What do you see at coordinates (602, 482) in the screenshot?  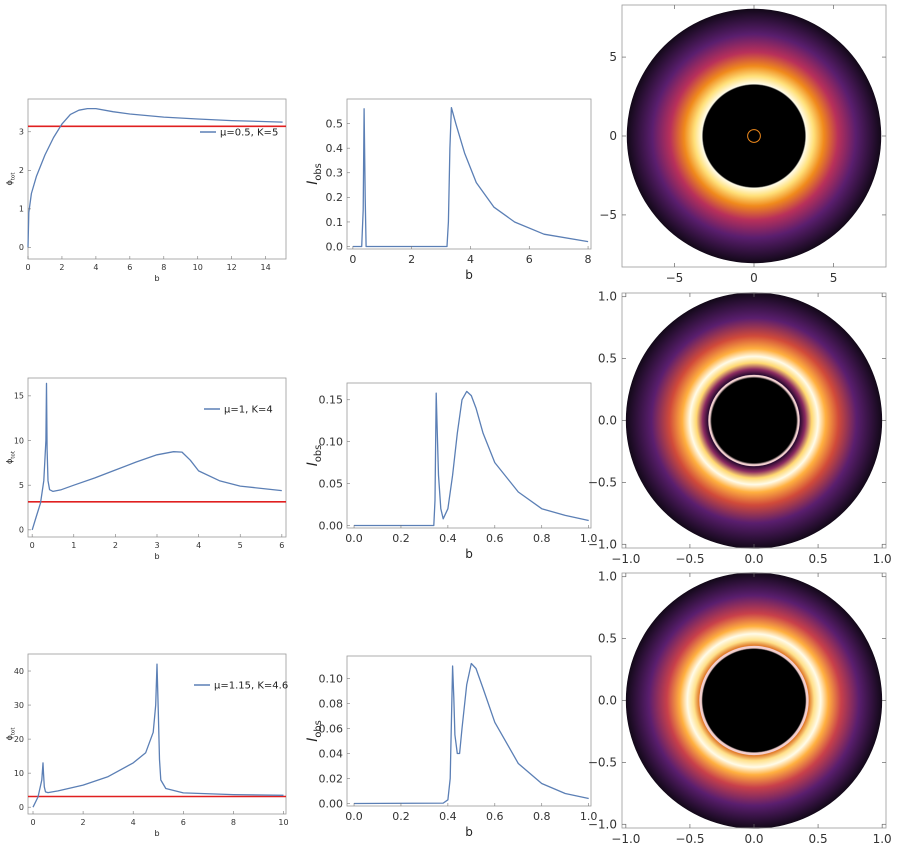 I see `y-tick-label: −0.5` at bounding box center [602, 482].